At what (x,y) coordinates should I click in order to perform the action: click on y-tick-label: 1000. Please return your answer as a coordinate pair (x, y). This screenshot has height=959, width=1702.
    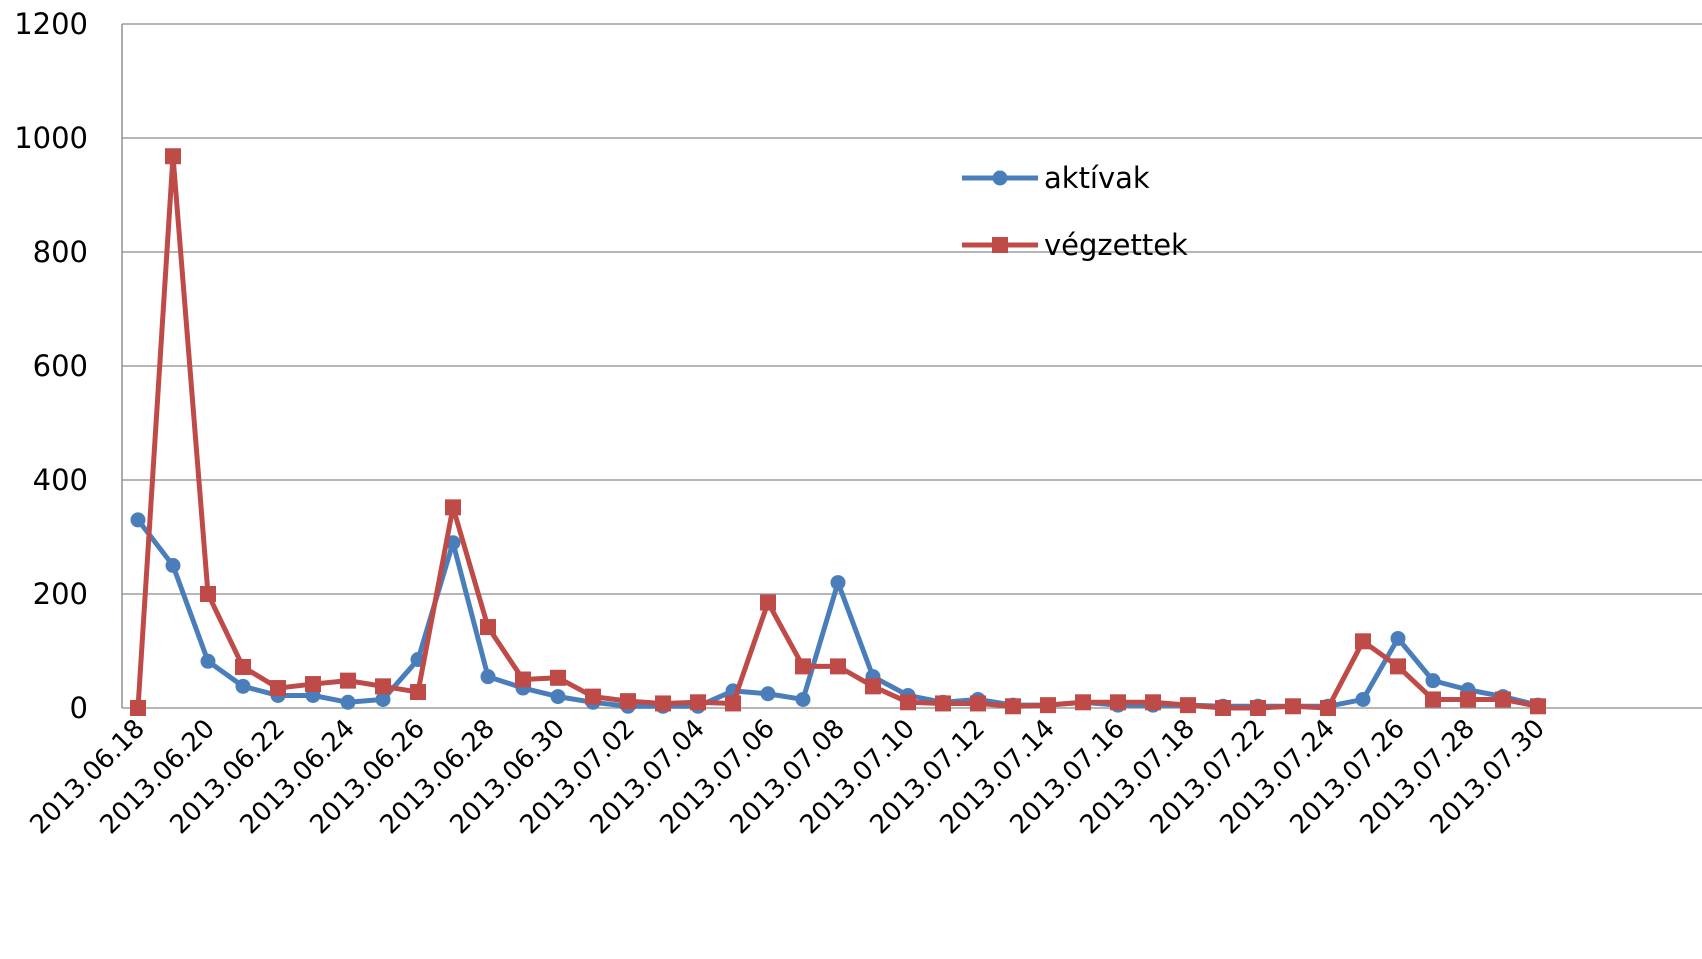
    Looking at the image, I should click on (51, 138).